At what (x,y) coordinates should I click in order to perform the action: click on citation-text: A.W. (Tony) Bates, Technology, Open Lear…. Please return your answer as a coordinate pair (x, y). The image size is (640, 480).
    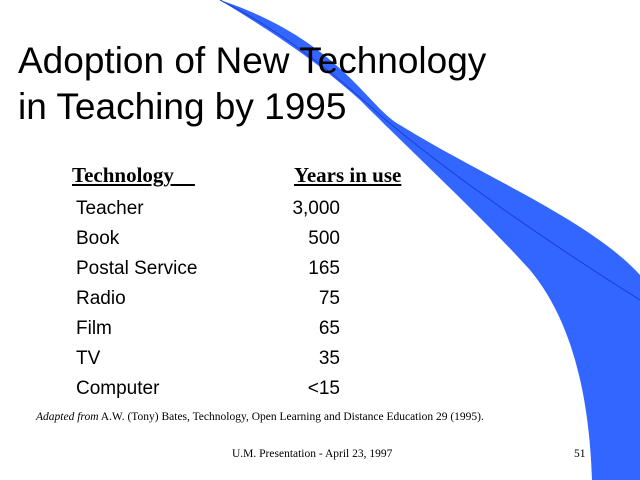
    Looking at the image, I should click on (291, 417).